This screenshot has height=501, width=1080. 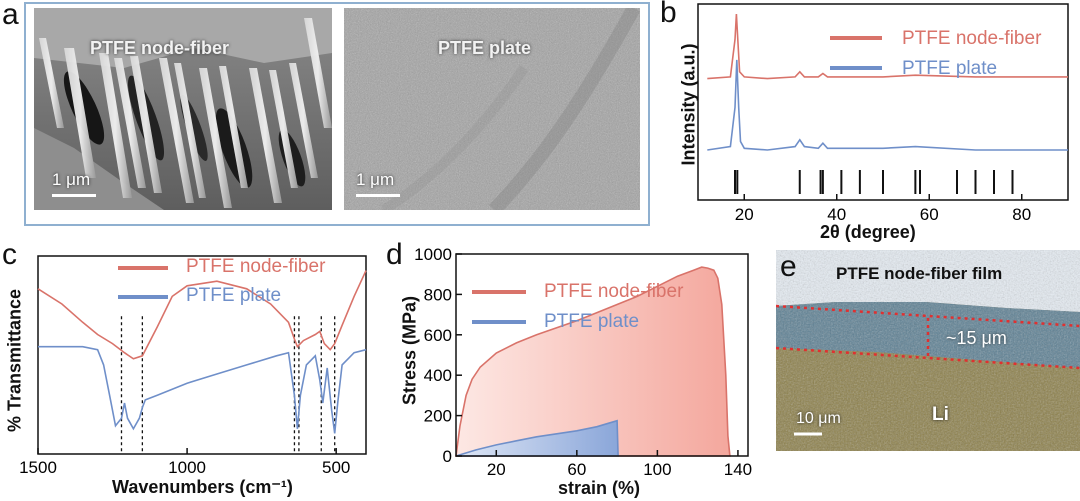 What do you see at coordinates (375, 179) in the screenshot?
I see `sem-plate-scale-label: 1 μm` at bounding box center [375, 179].